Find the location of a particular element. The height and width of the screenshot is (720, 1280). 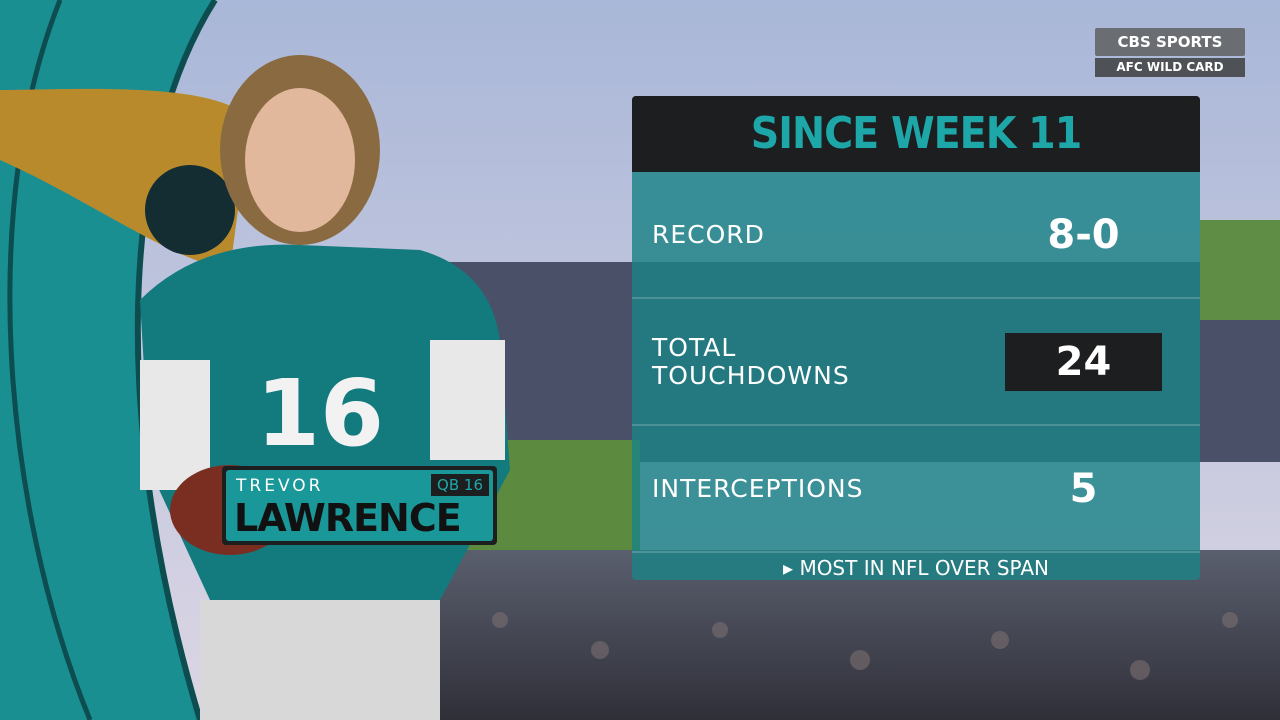

network-logo: CBS SPORTS is located at coordinates (1170, 42).